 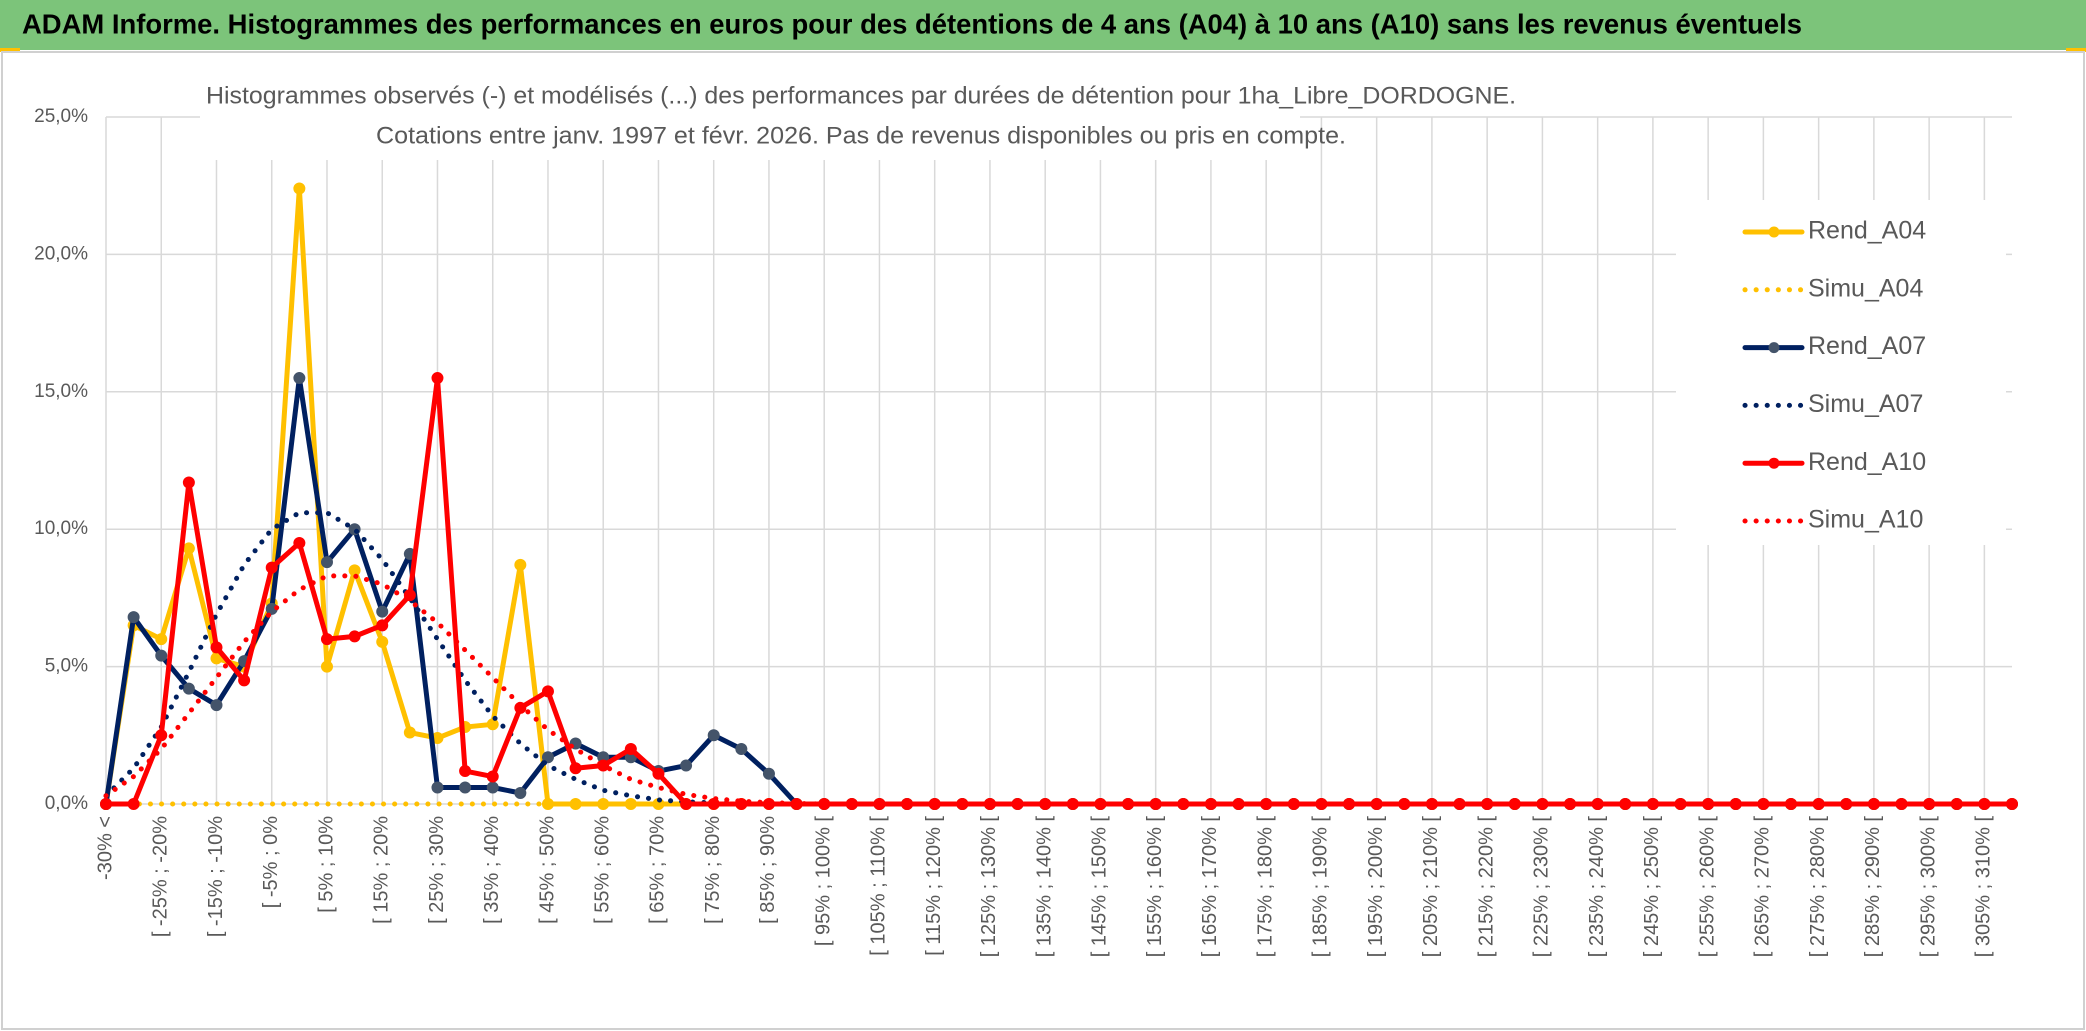 I want to click on x-tick-label: [ -25% ; -20%, so click(x=161, y=876).